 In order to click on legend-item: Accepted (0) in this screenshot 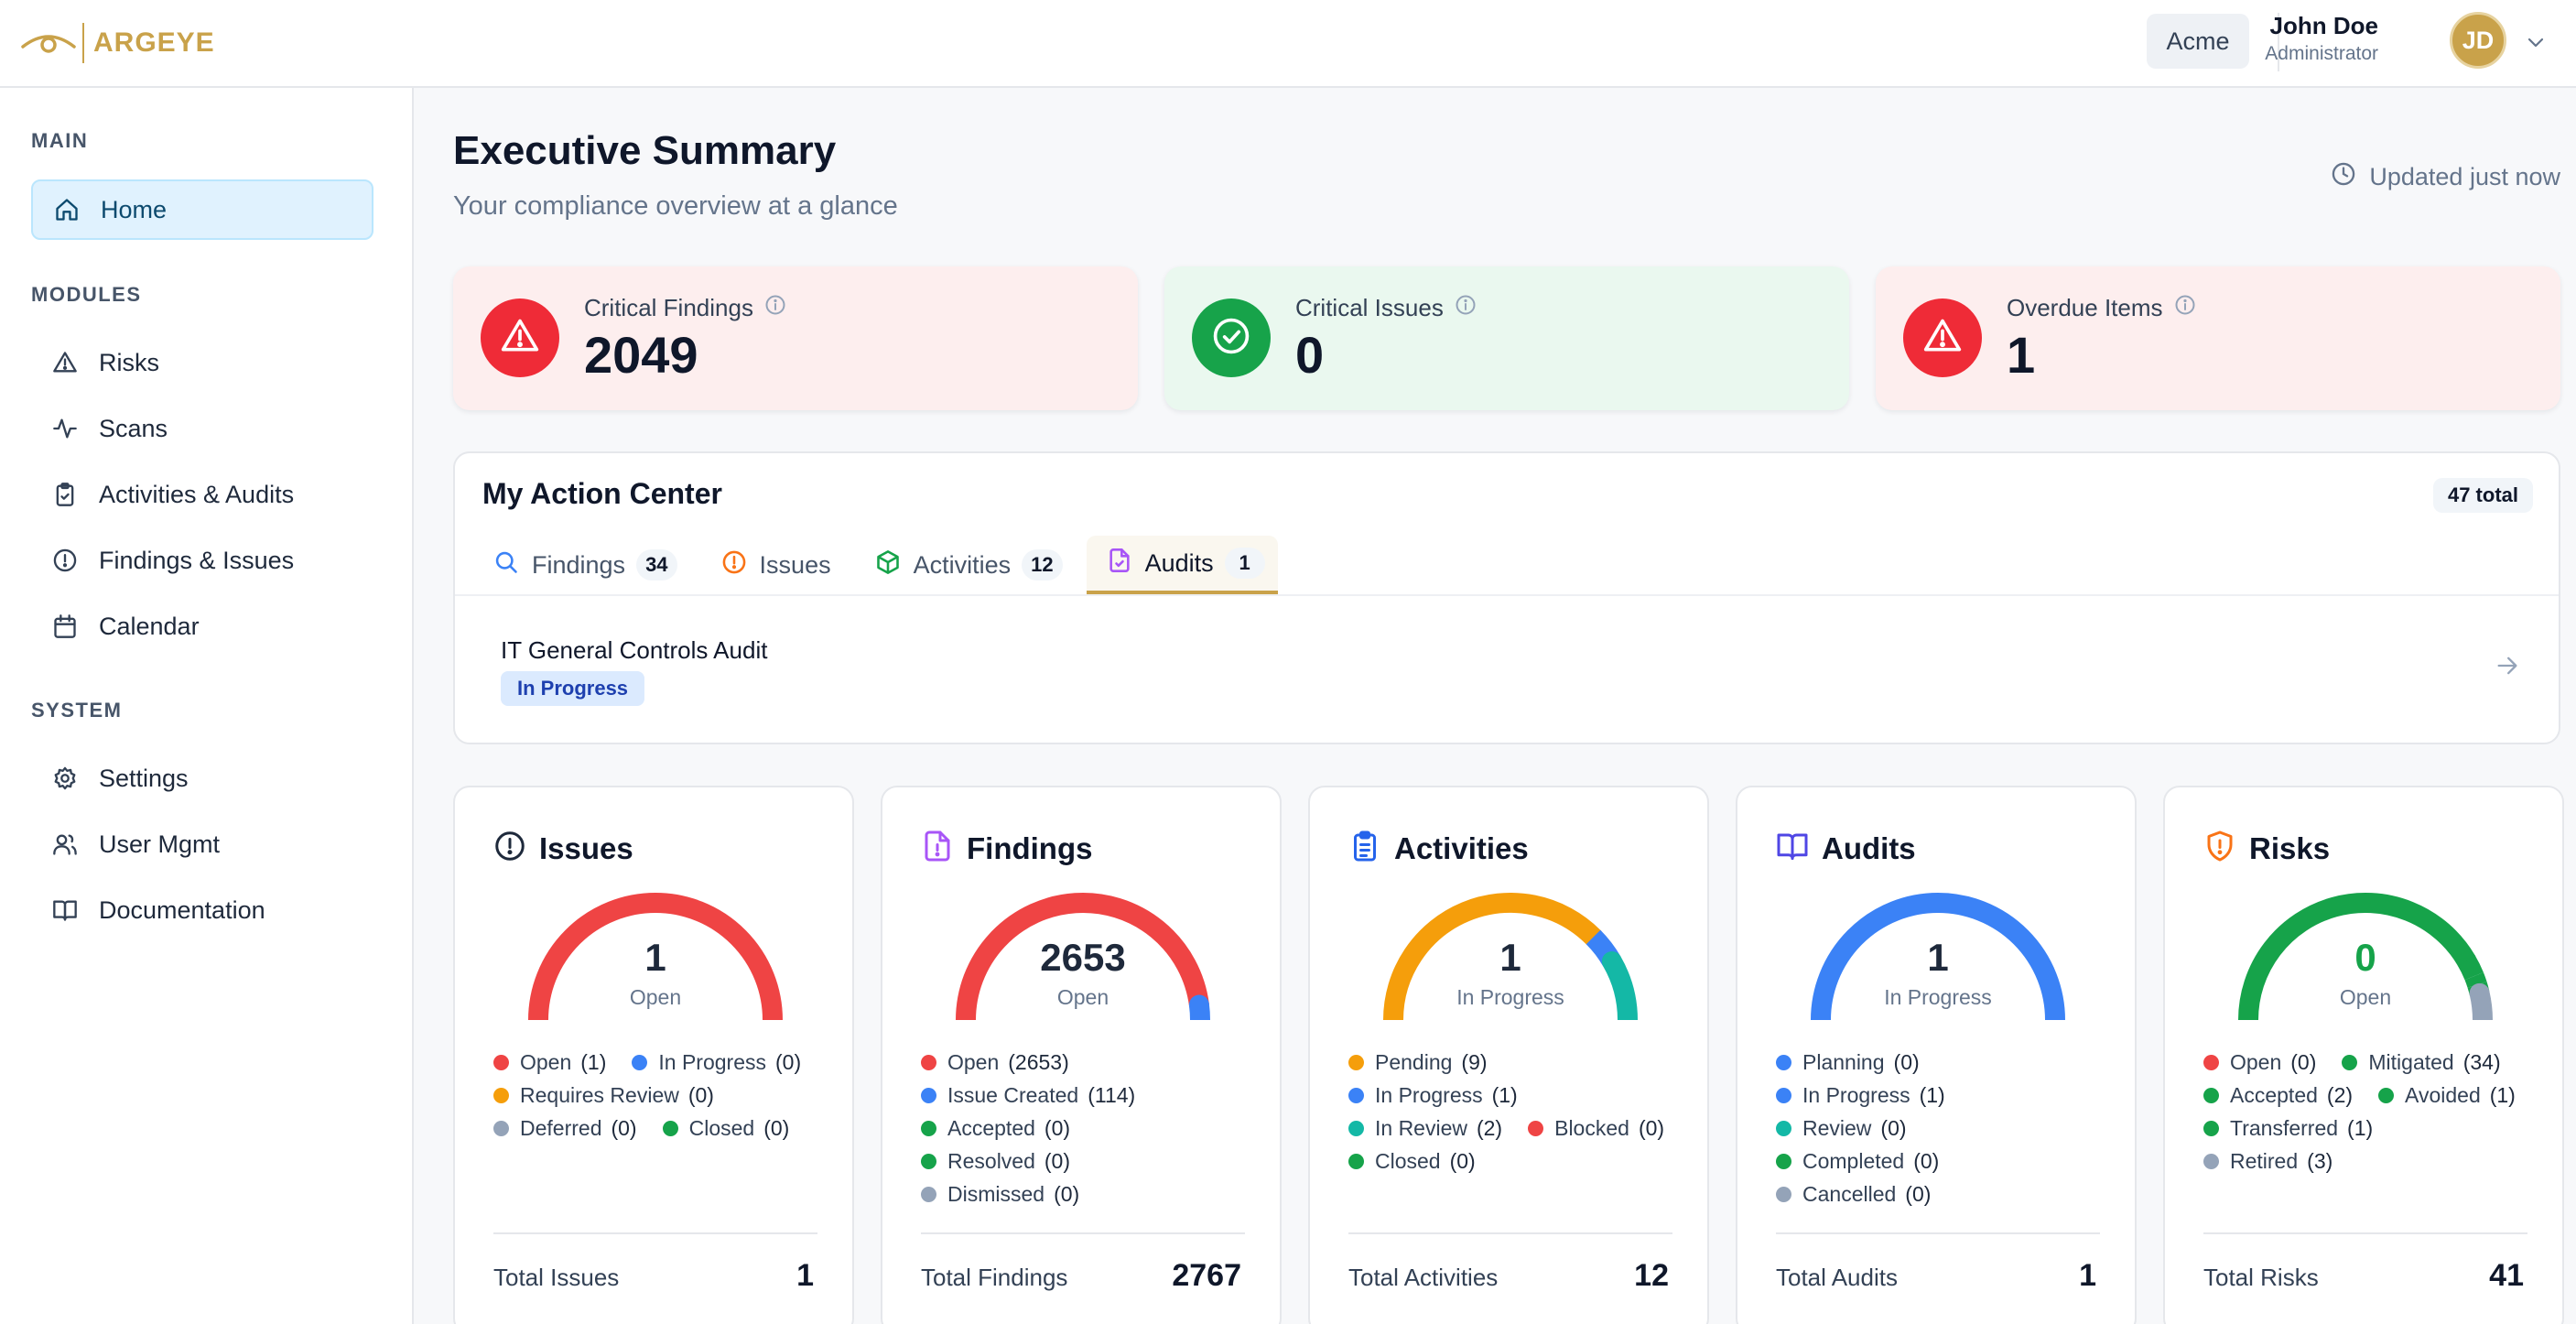, I will do `click(996, 1128)`.